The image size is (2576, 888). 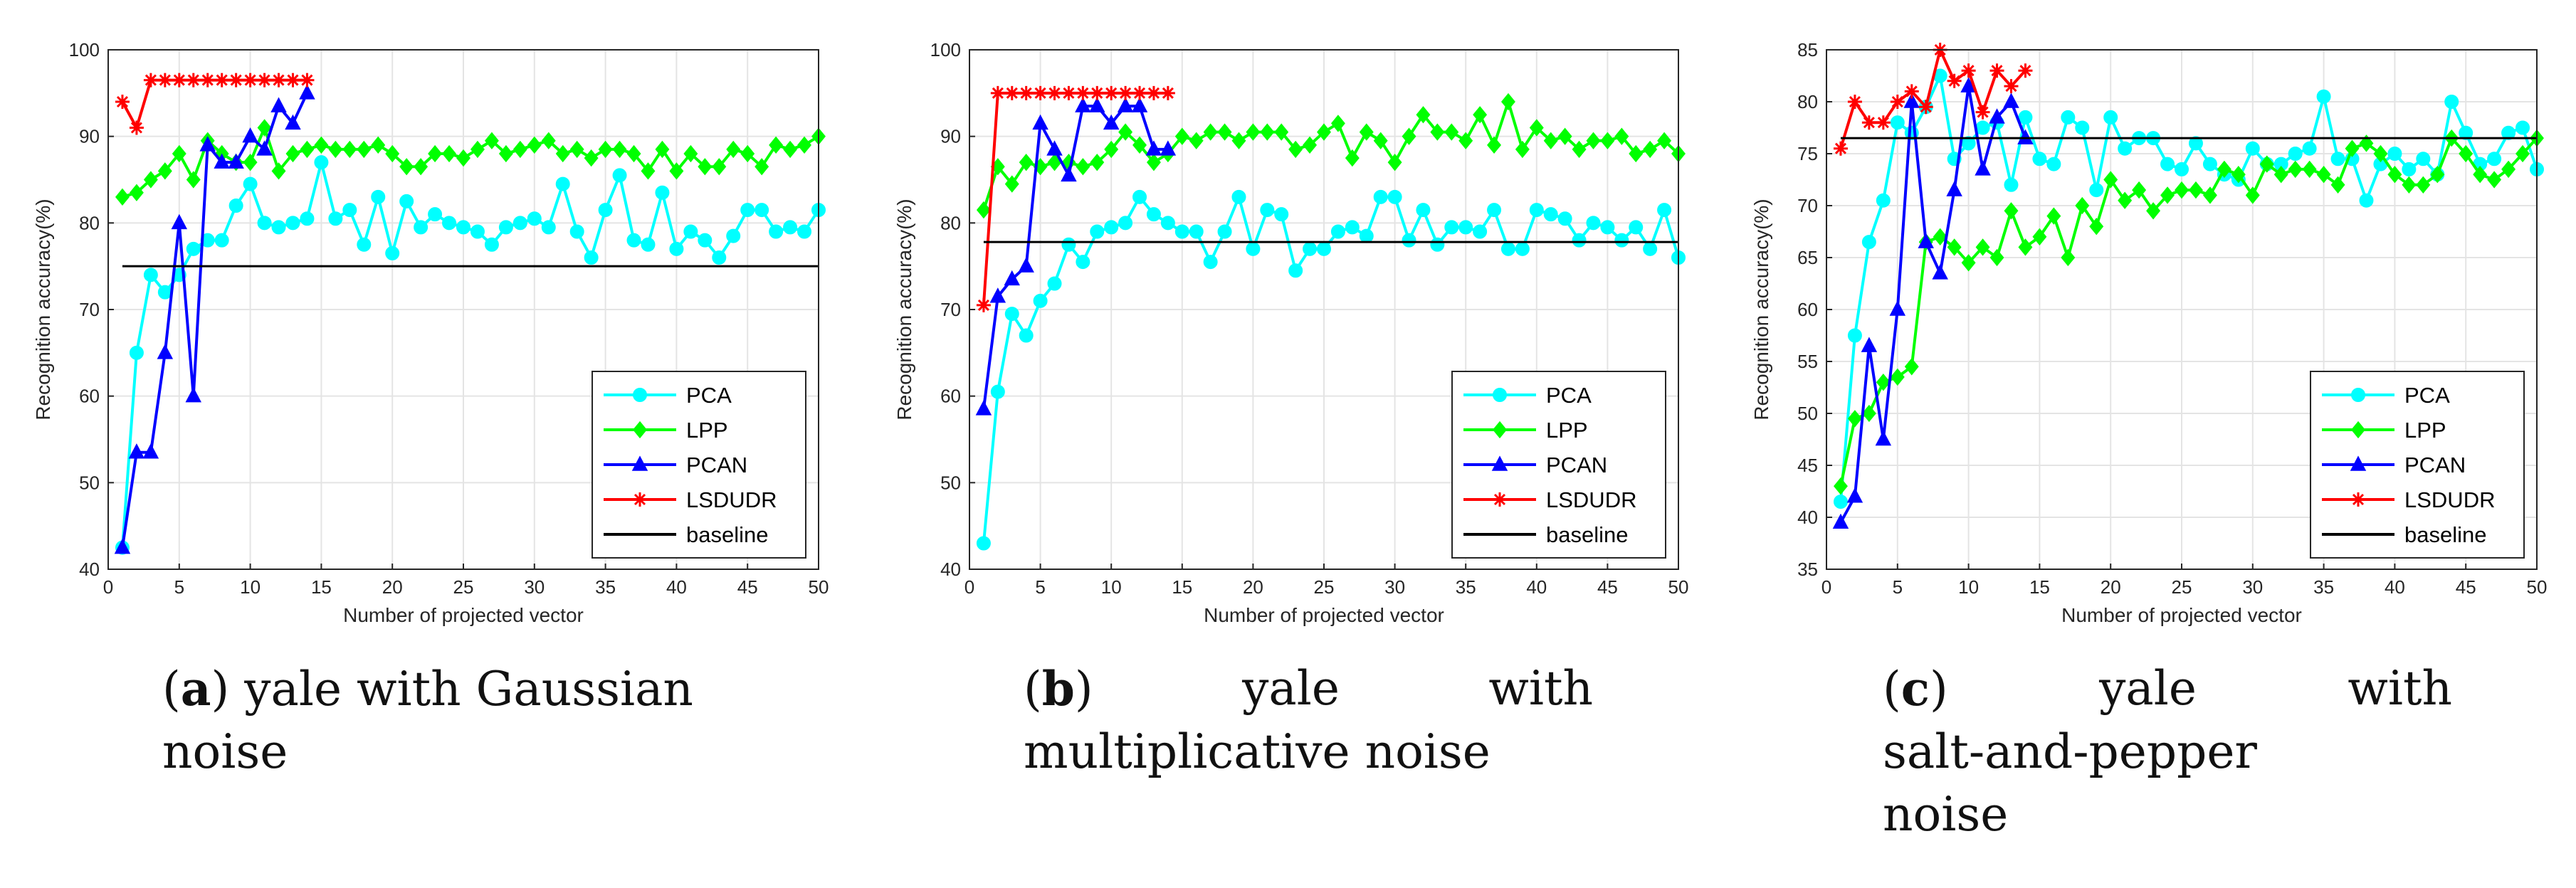 What do you see at coordinates (454, 720) in the screenshot?
I see `caption-a: (a) yale with Gaussian noise` at bounding box center [454, 720].